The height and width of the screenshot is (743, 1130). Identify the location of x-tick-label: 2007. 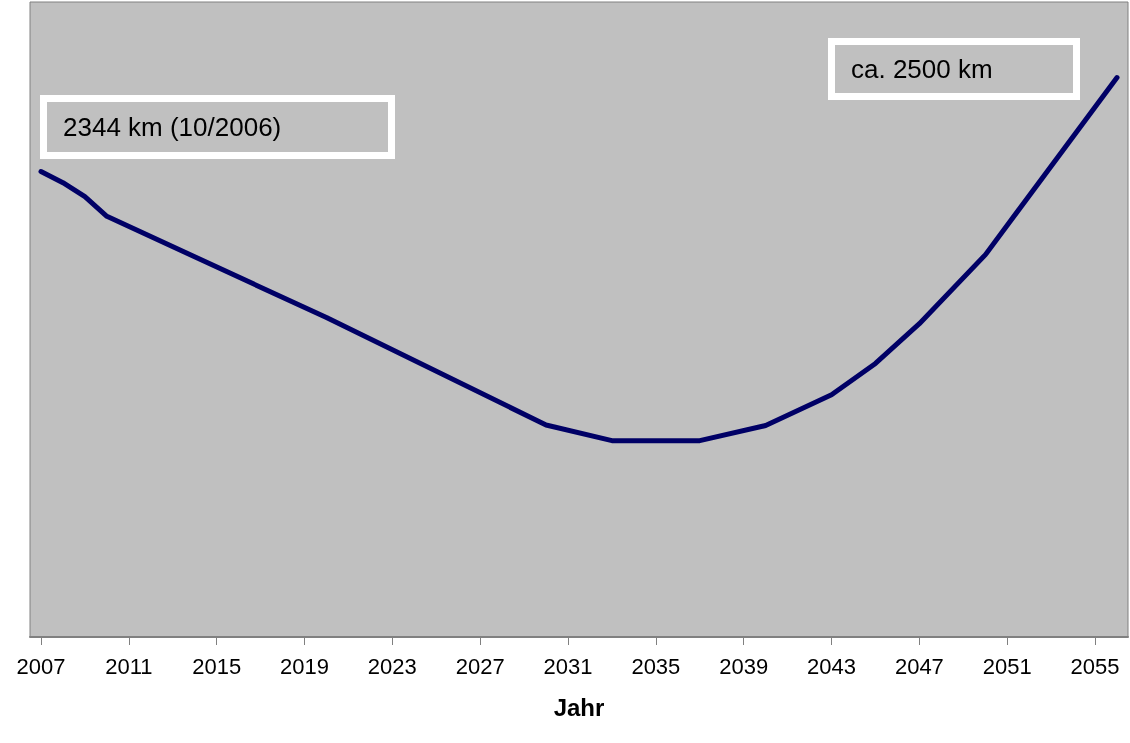
(41, 666).